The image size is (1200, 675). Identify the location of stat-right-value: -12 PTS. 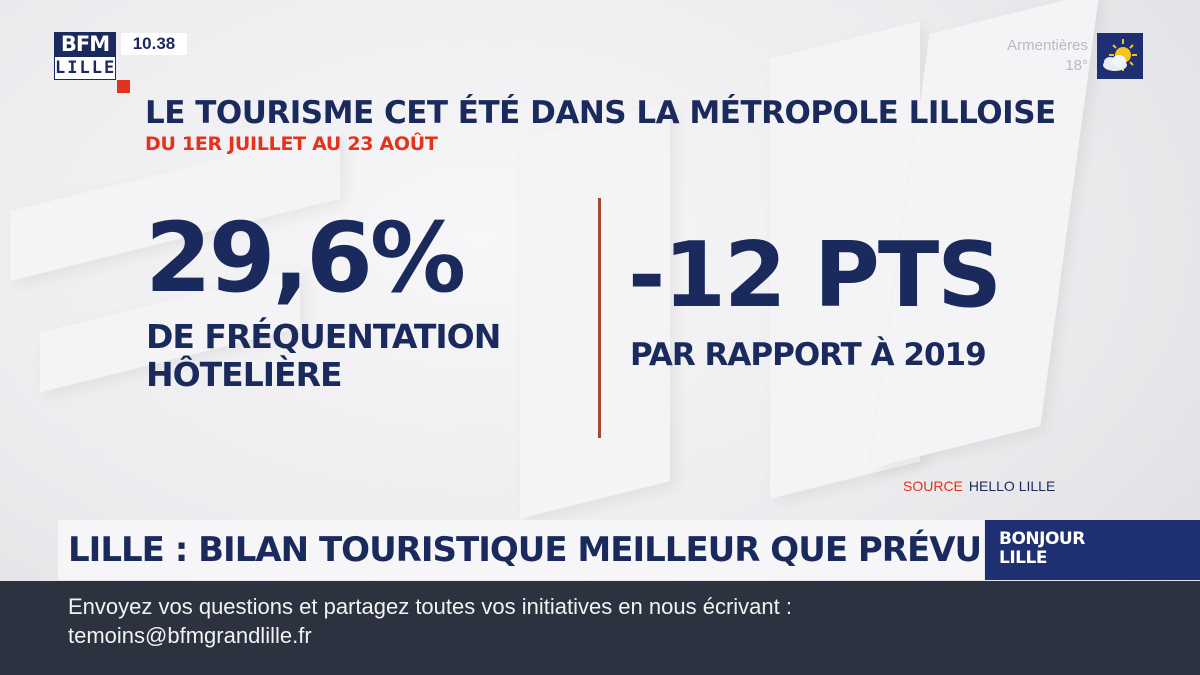
(815, 275).